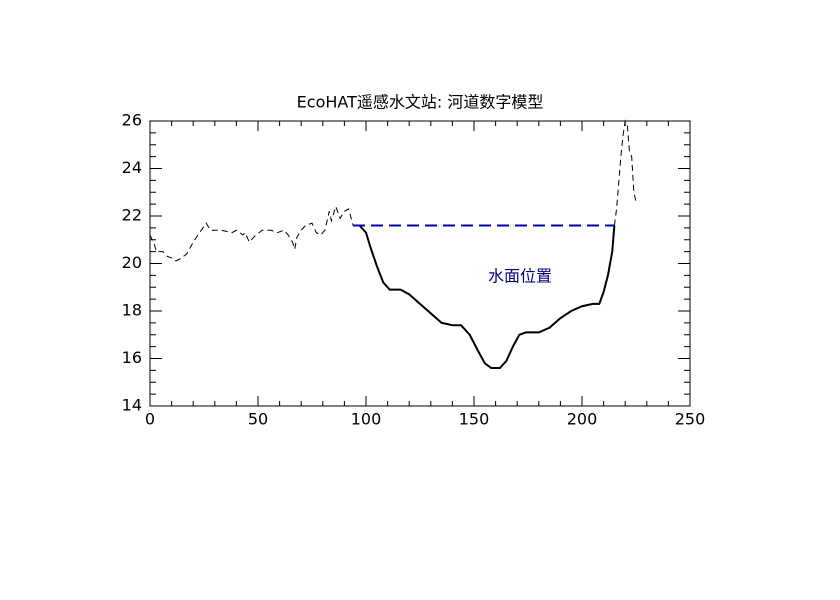  Describe the element at coordinates (690, 419) in the screenshot. I see `x-tick-label: 250` at that location.